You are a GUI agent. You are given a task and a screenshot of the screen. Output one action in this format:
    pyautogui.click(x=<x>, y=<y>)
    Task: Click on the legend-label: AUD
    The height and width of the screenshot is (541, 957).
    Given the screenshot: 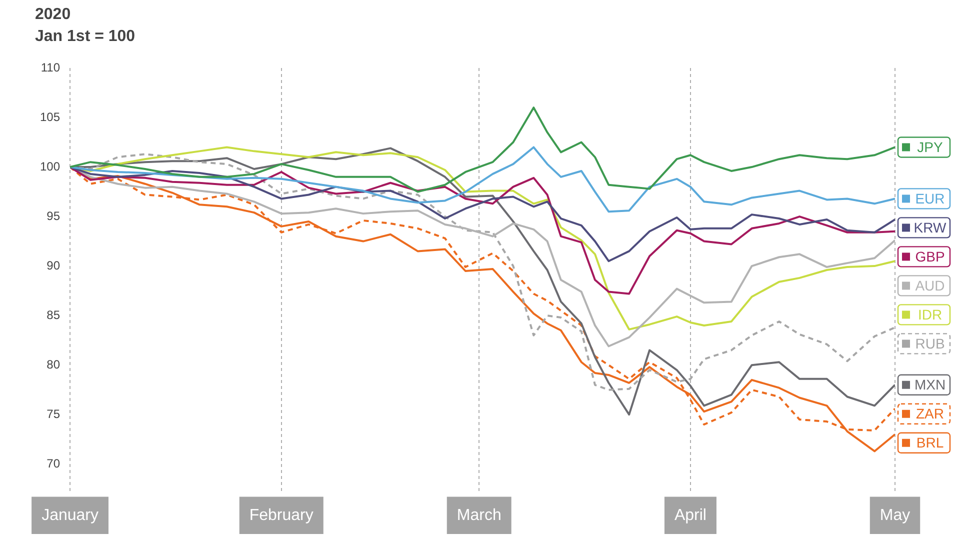 What is the action you would take?
    pyautogui.click(x=930, y=286)
    